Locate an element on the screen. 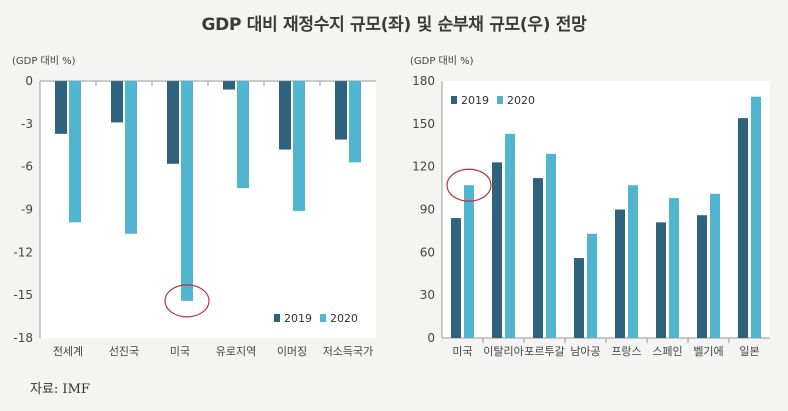 The width and height of the screenshot is (788, 411). right-legend-swatch-2020 is located at coordinates (500, 100).